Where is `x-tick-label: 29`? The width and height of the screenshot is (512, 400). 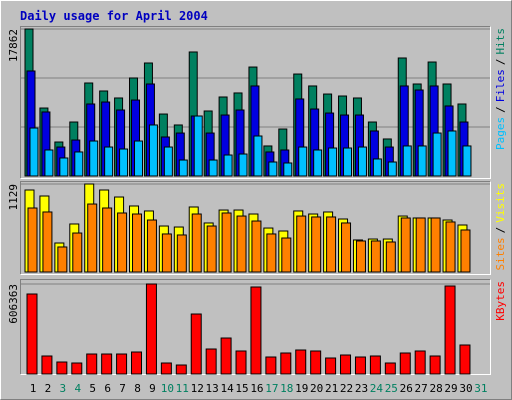
x-tick-label: 29 is located at coordinates (450, 388).